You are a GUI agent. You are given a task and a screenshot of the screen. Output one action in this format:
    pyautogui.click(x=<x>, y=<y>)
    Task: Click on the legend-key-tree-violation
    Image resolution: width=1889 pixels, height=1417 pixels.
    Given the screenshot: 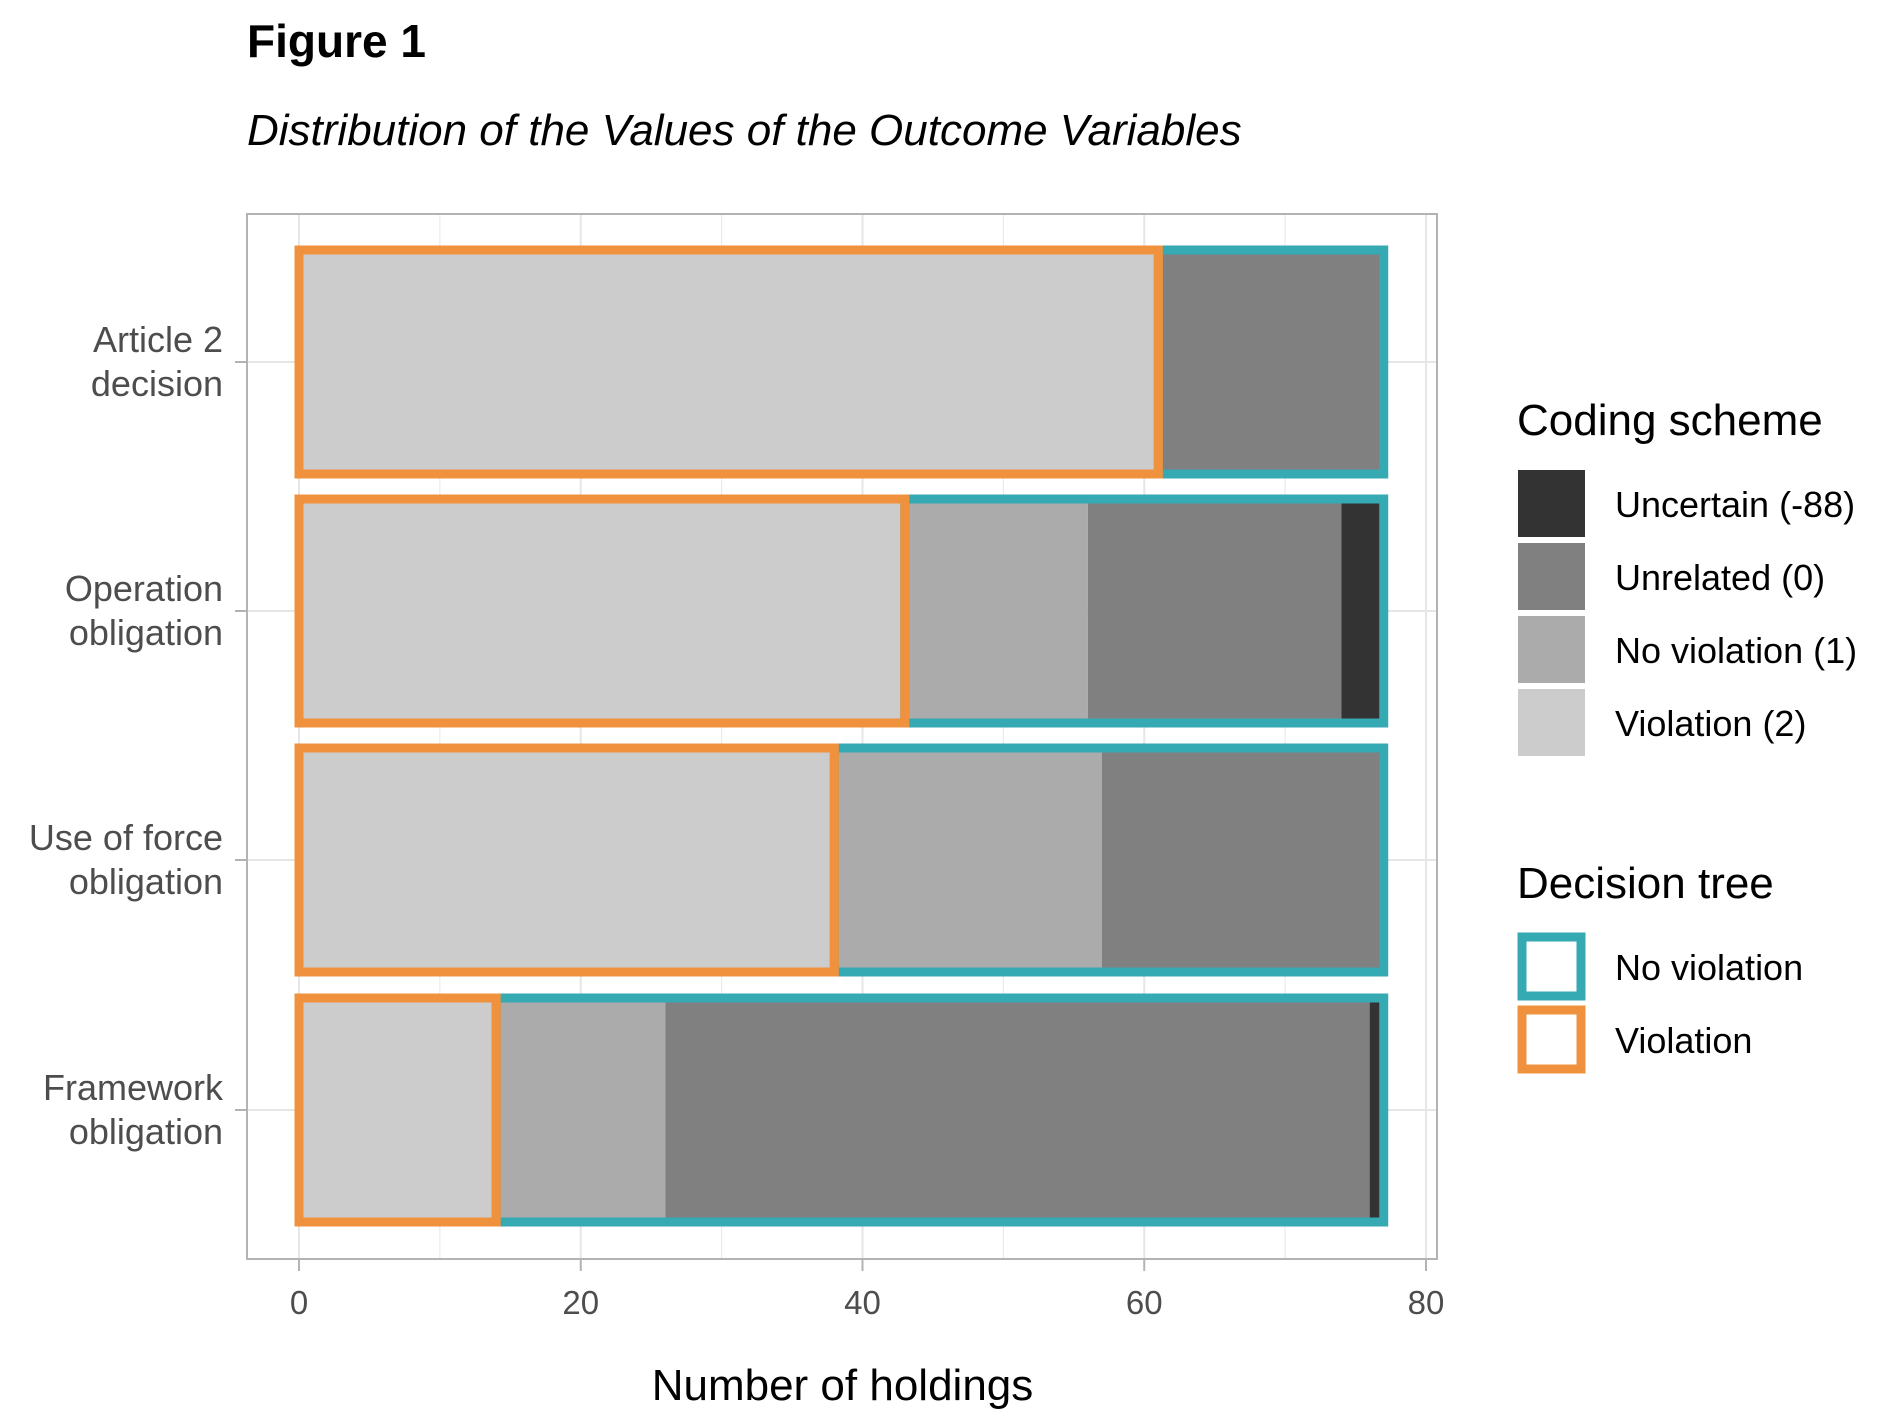 What is the action you would take?
    pyautogui.click(x=1551, y=1039)
    